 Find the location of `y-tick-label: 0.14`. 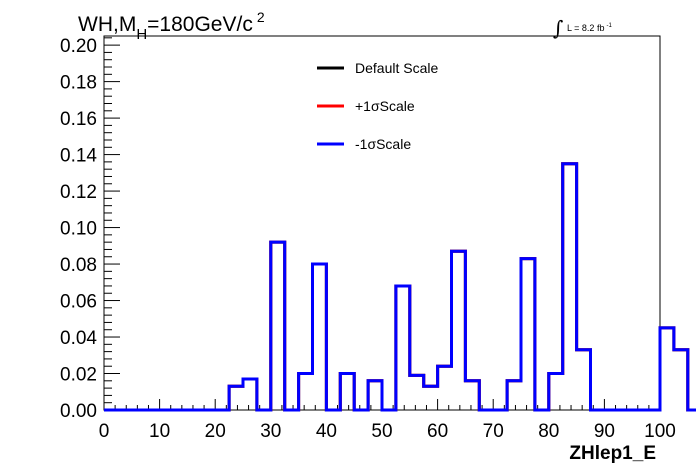

y-tick-label: 0.14 is located at coordinates (78, 156).